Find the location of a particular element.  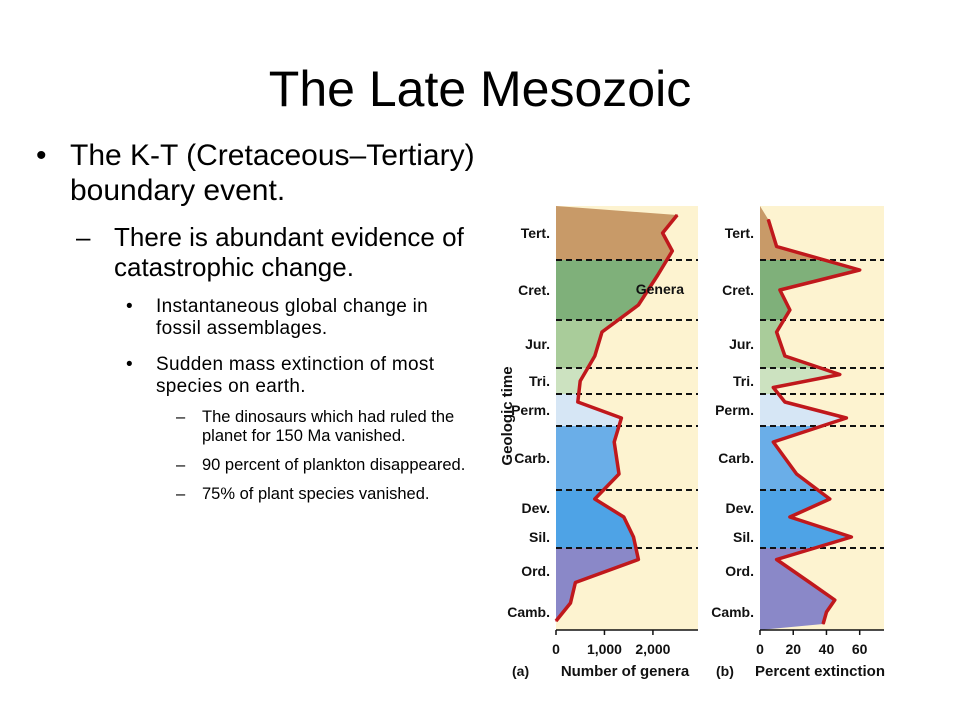

bullet-level4: – 75% of plant species vanished. is located at coordinates (326, 494).